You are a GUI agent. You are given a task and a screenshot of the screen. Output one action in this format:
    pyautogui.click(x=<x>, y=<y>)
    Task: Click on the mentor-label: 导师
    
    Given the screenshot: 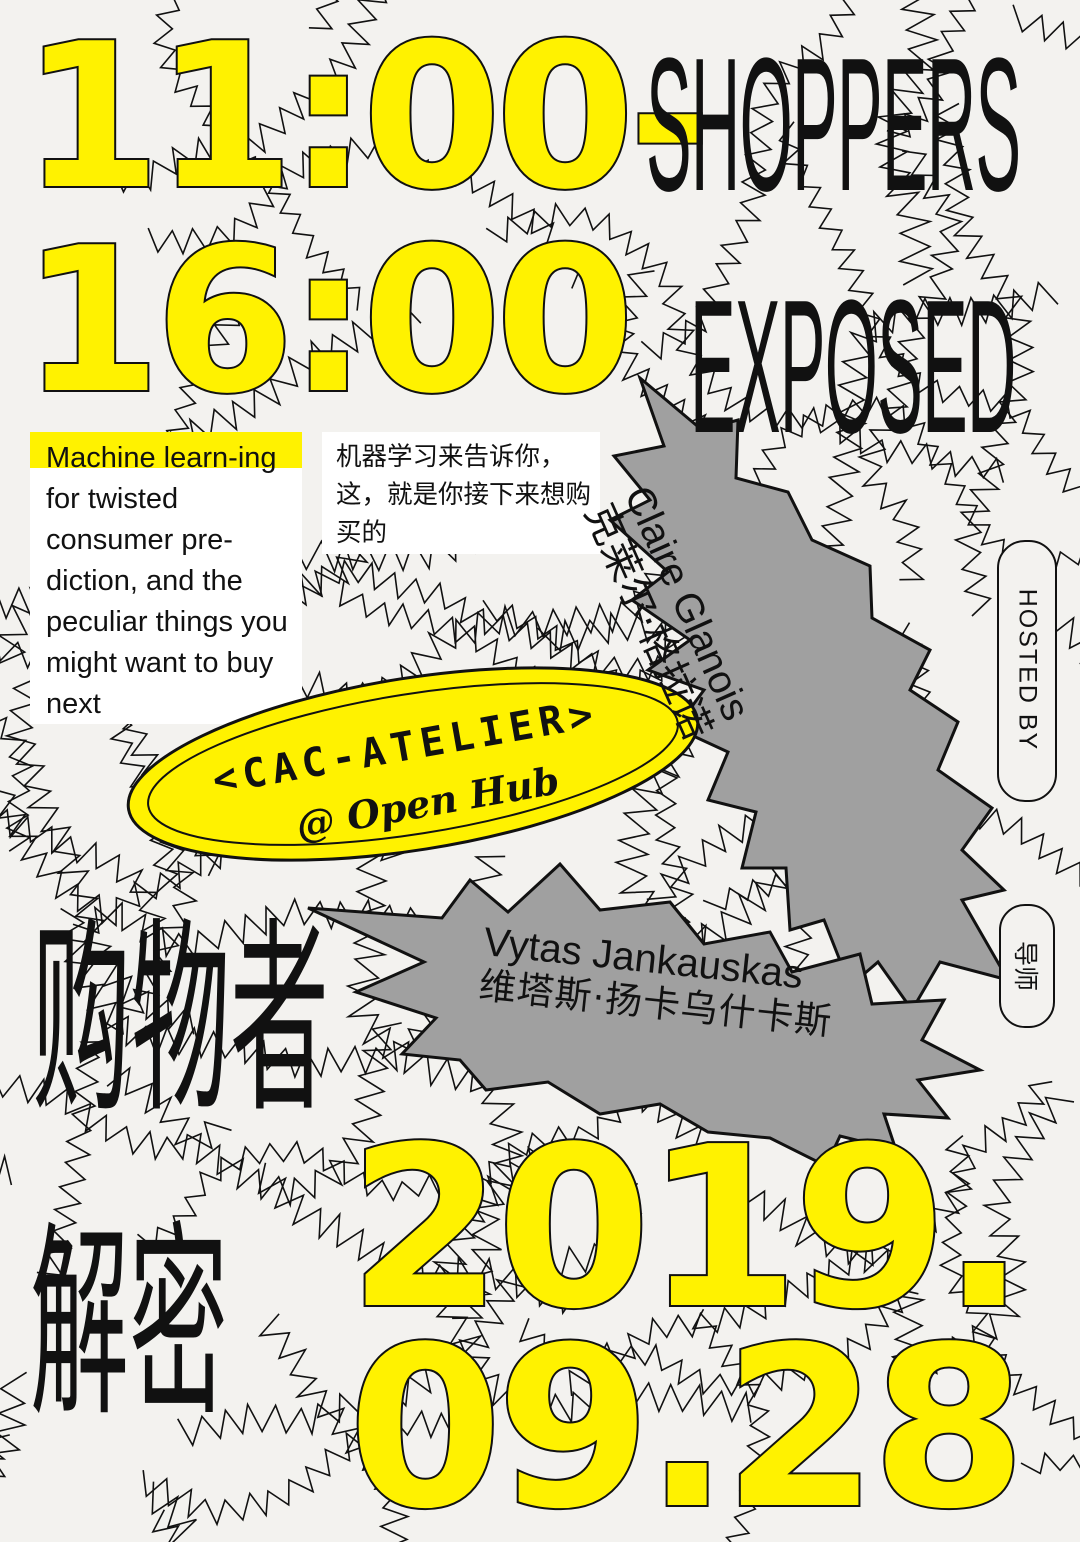 What is the action you would take?
    pyautogui.click(x=1027, y=966)
    